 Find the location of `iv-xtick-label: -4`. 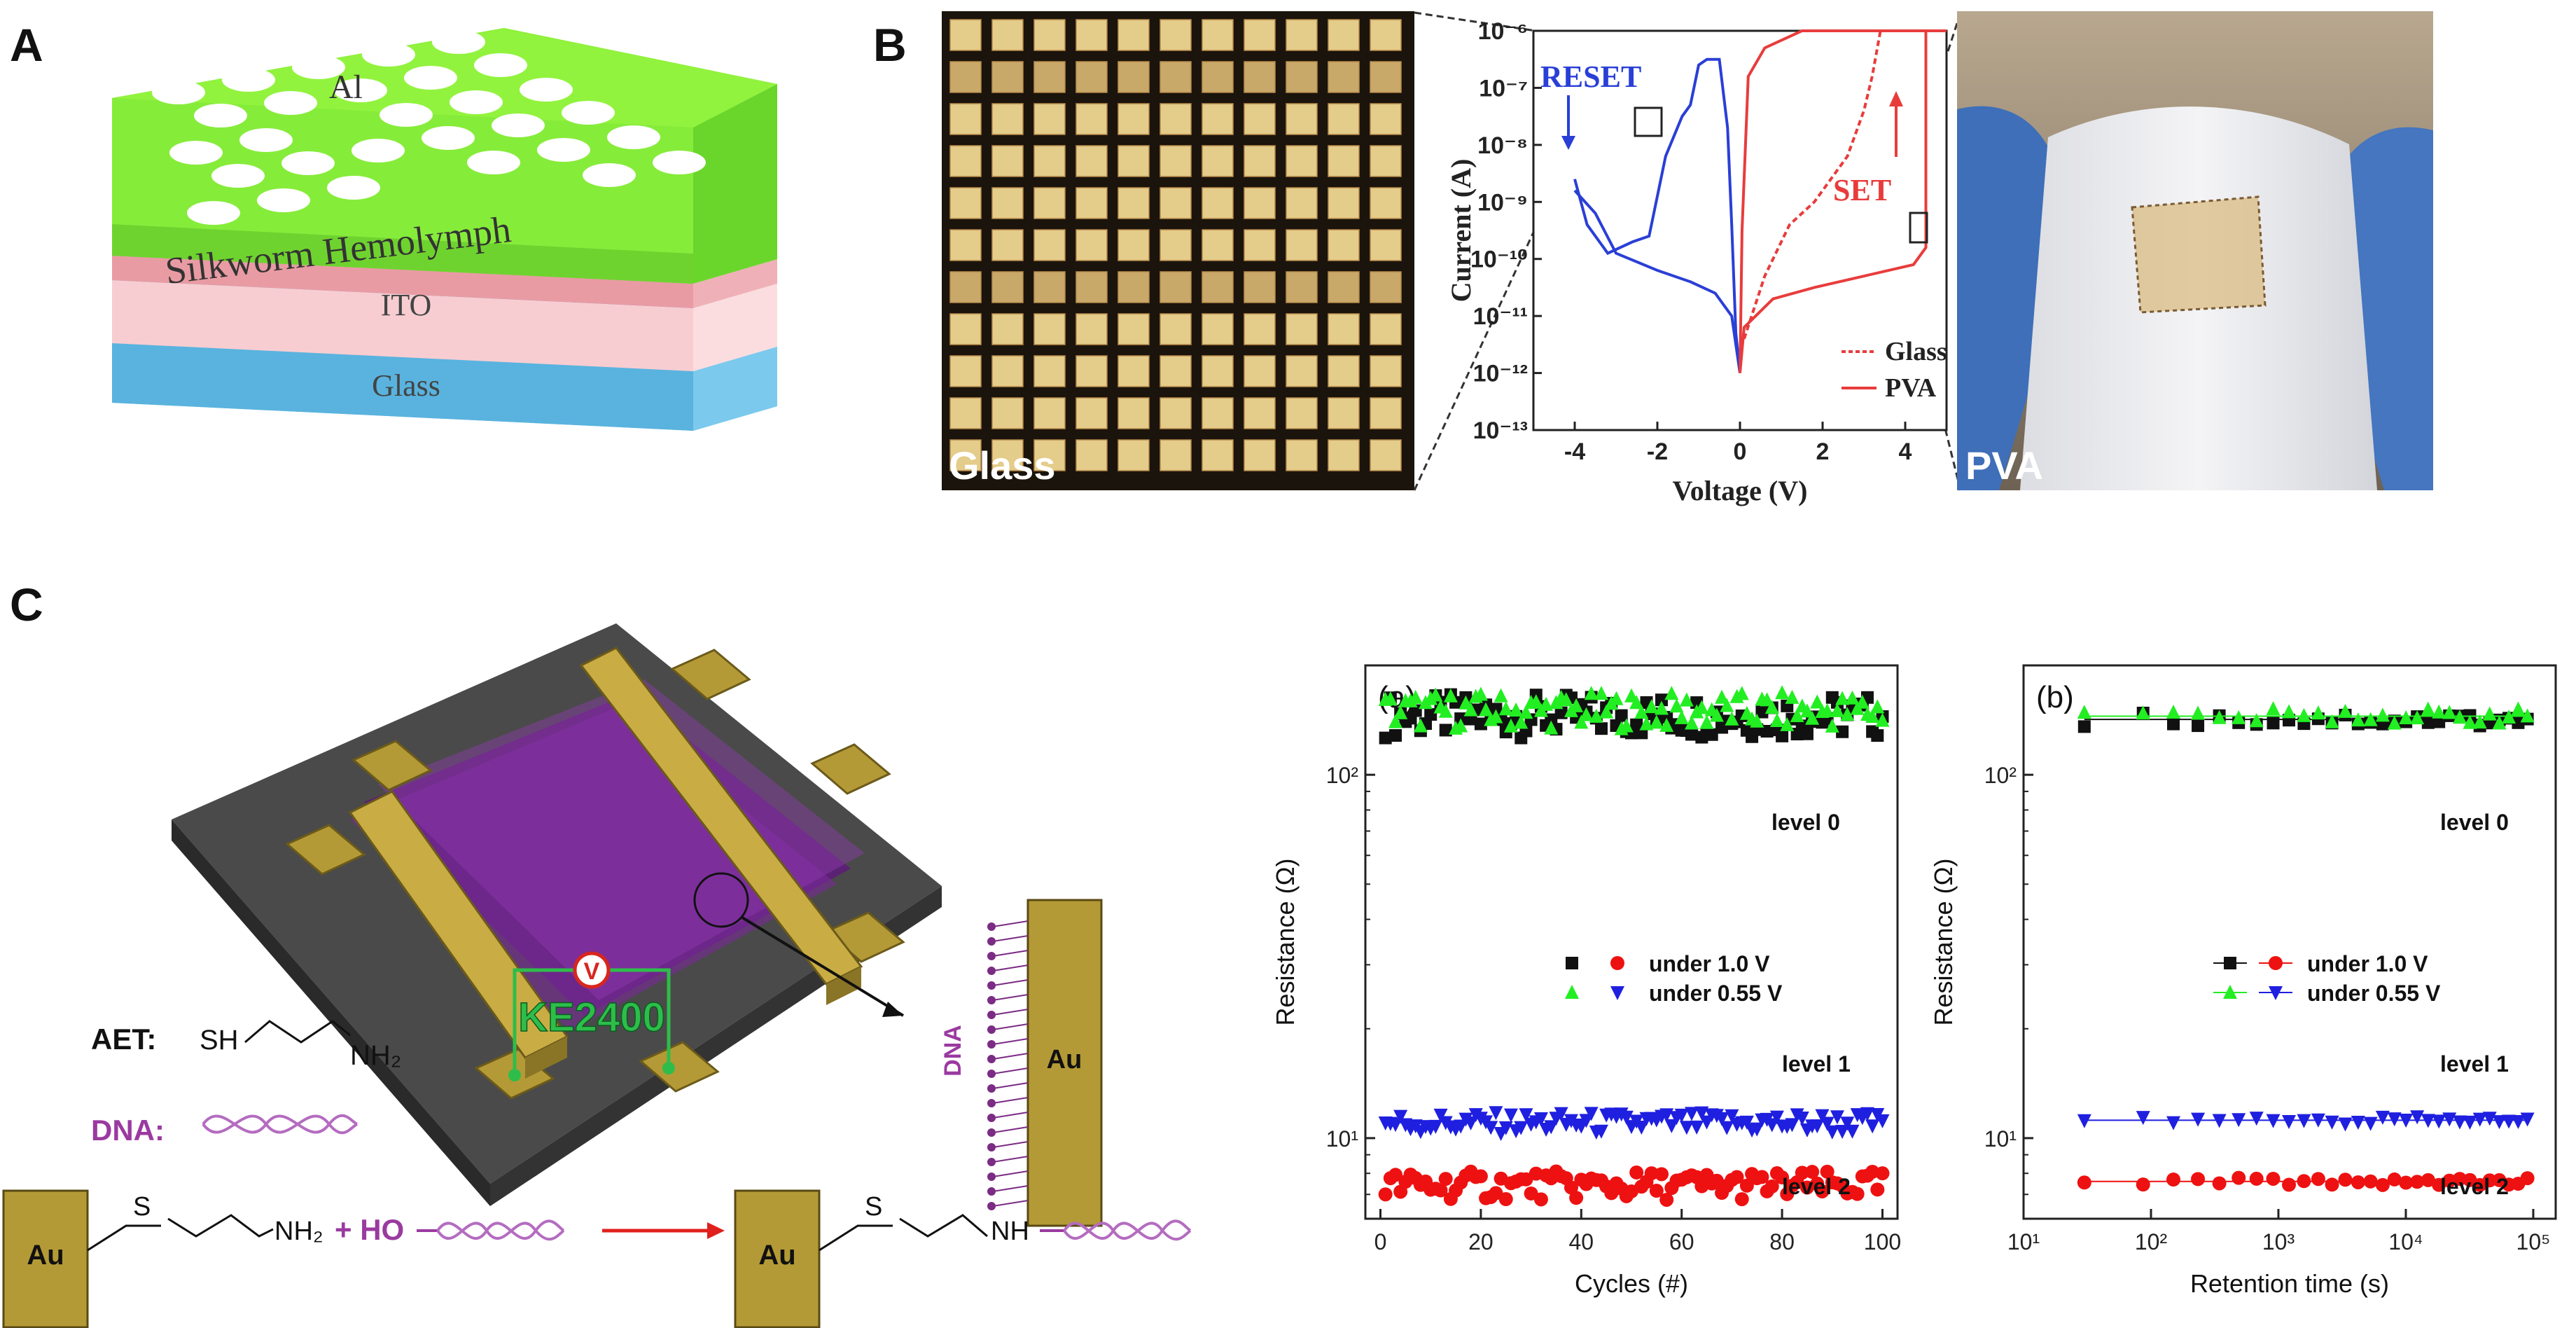

iv-xtick-label: -4 is located at coordinates (1574, 452).